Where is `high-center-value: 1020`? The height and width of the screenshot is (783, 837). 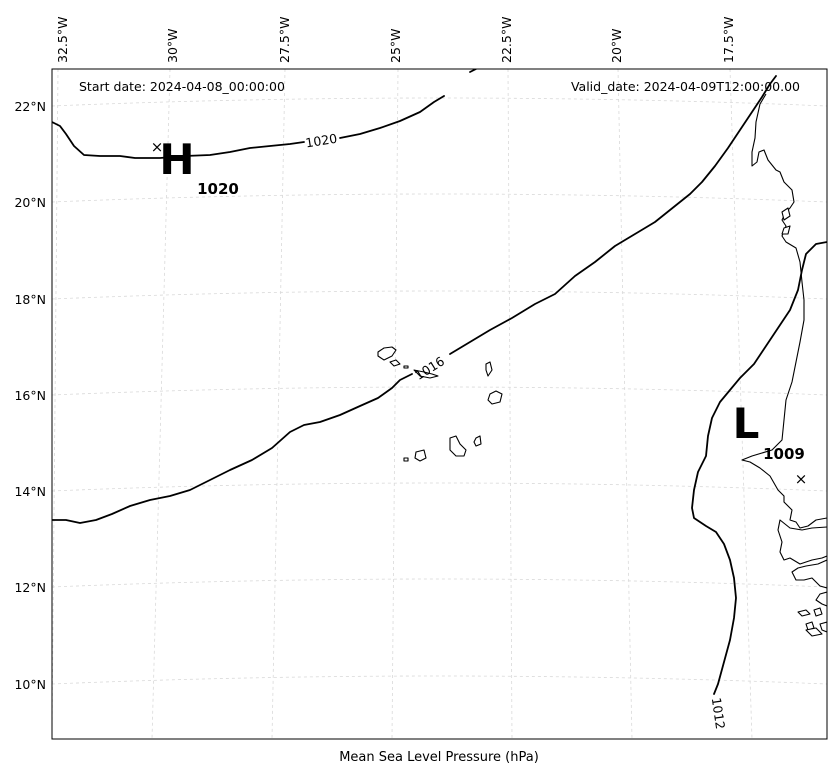 high-center-value: 1020 is located at coordinates (218, 189).